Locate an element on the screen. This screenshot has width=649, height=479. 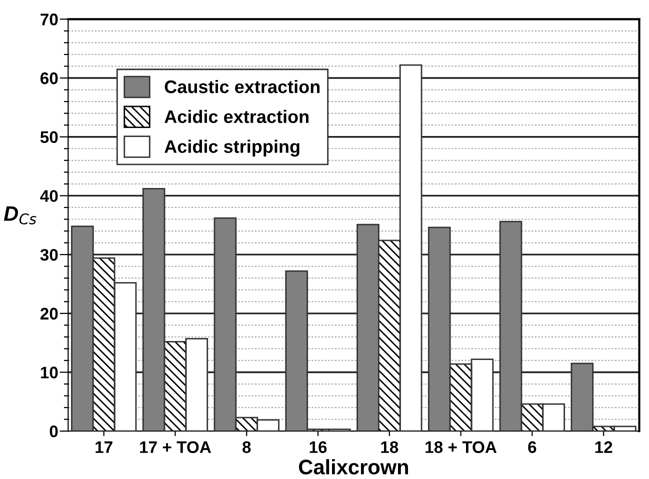
y-tick-label: 70 is located at coordinates (49, 20).